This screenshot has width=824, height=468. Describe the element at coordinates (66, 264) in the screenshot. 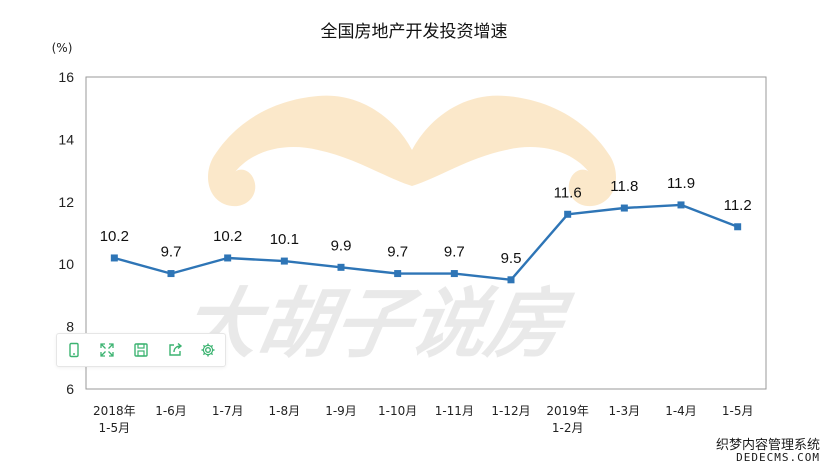

I see `y-tick-label: 10` at that location.